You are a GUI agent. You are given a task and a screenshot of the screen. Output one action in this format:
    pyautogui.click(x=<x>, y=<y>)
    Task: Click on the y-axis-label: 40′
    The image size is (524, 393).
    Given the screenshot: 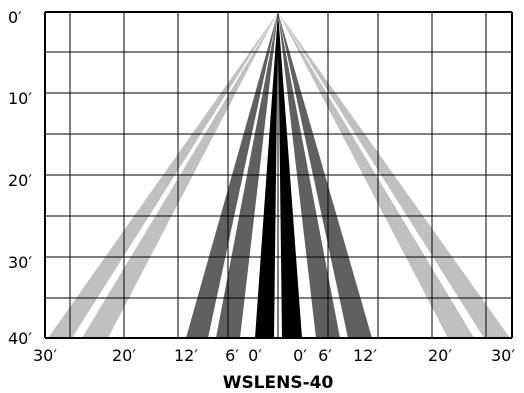 What is the action you would take?
    pyautogui.click(x=20, y=338)
    